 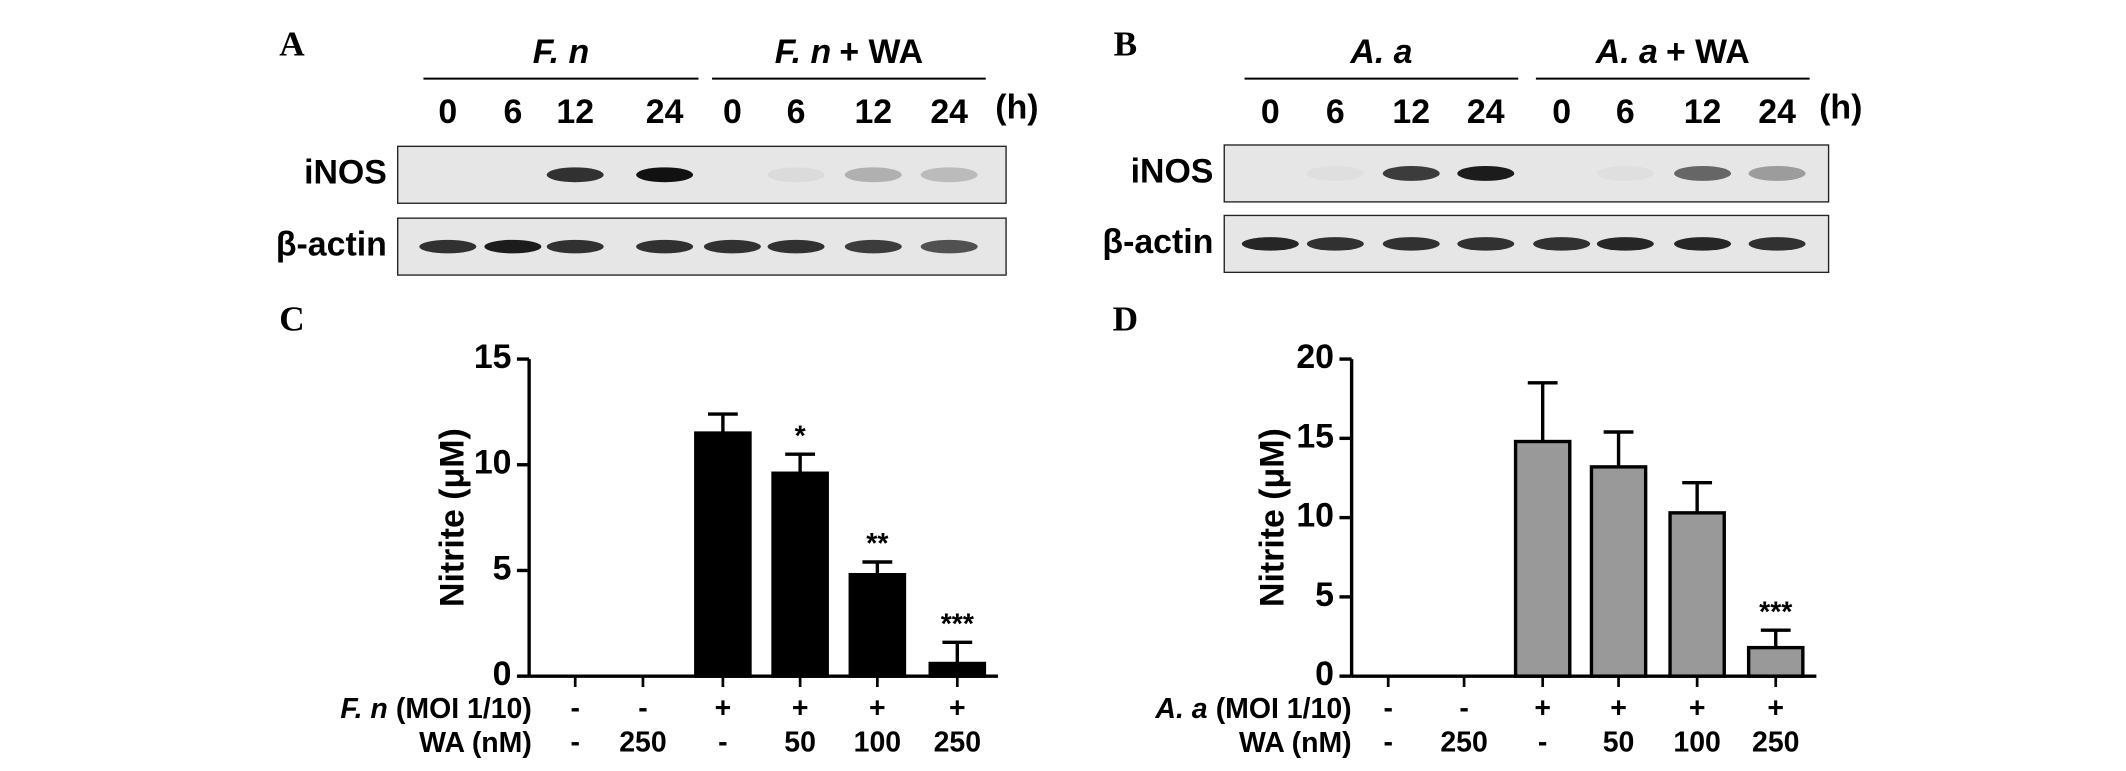 I want to click on y-tick-label: 0, so click(x=1324, y=674).